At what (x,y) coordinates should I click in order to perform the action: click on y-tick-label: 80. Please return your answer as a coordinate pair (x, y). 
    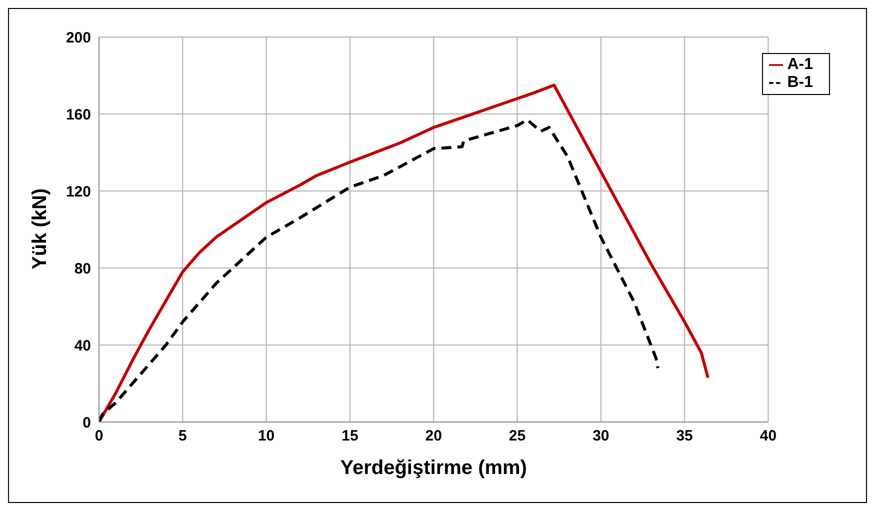
    Looking at the image, I should click on (82, 269).